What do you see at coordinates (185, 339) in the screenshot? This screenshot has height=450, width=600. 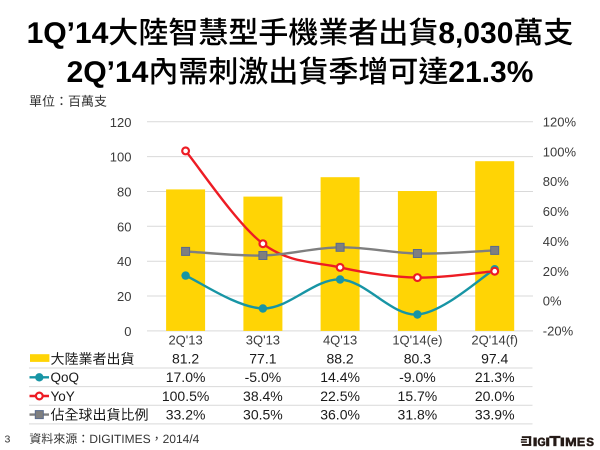 I see `svg-text: 2Q'13` at bounding box center [185, 339].